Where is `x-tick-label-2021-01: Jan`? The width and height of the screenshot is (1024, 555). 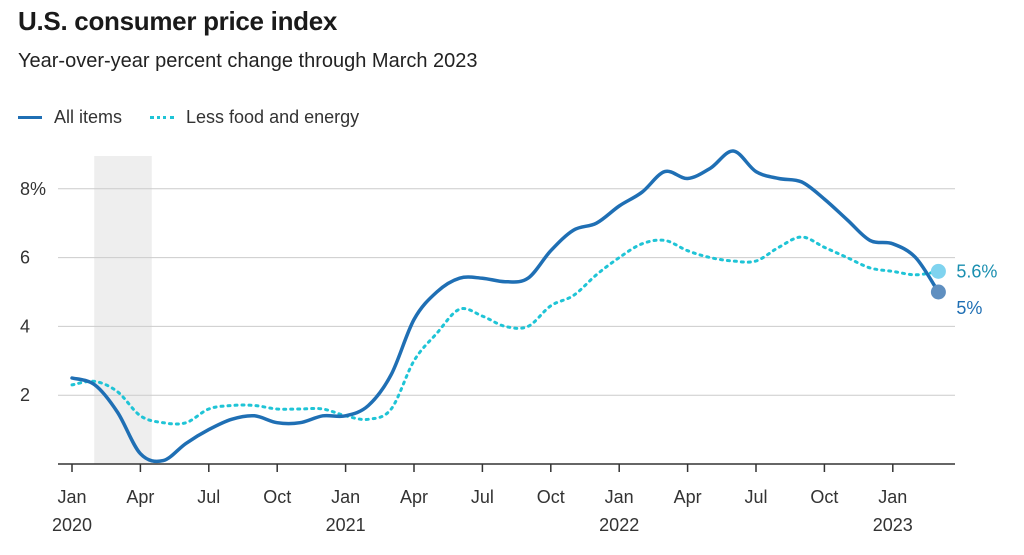
x-tick-label-2021-01: Jan is located at coordinates (345, 497).